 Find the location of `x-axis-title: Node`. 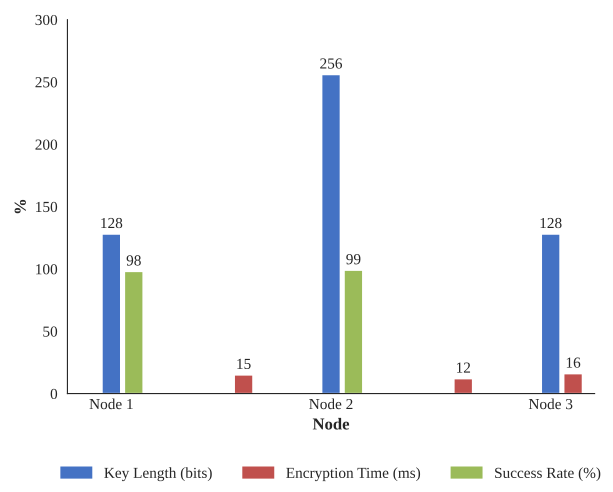

x-axis-title: Node is located at coordinates (331, 424).